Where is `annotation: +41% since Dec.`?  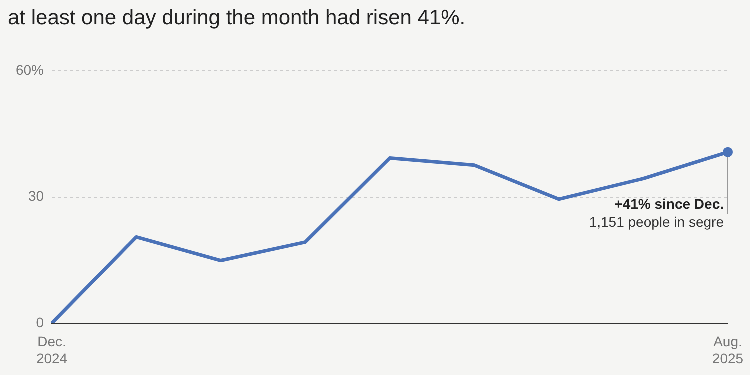 annotation: +41% since Dec. is located at coordinates (669, 204).